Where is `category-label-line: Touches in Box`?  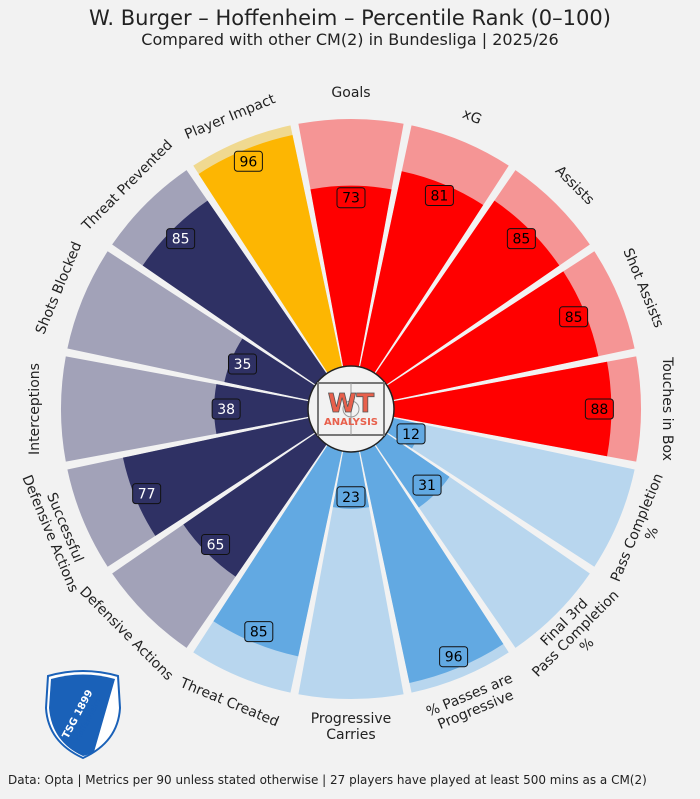
category-label-line: Touches in Box is located at coordinates (667, 408).